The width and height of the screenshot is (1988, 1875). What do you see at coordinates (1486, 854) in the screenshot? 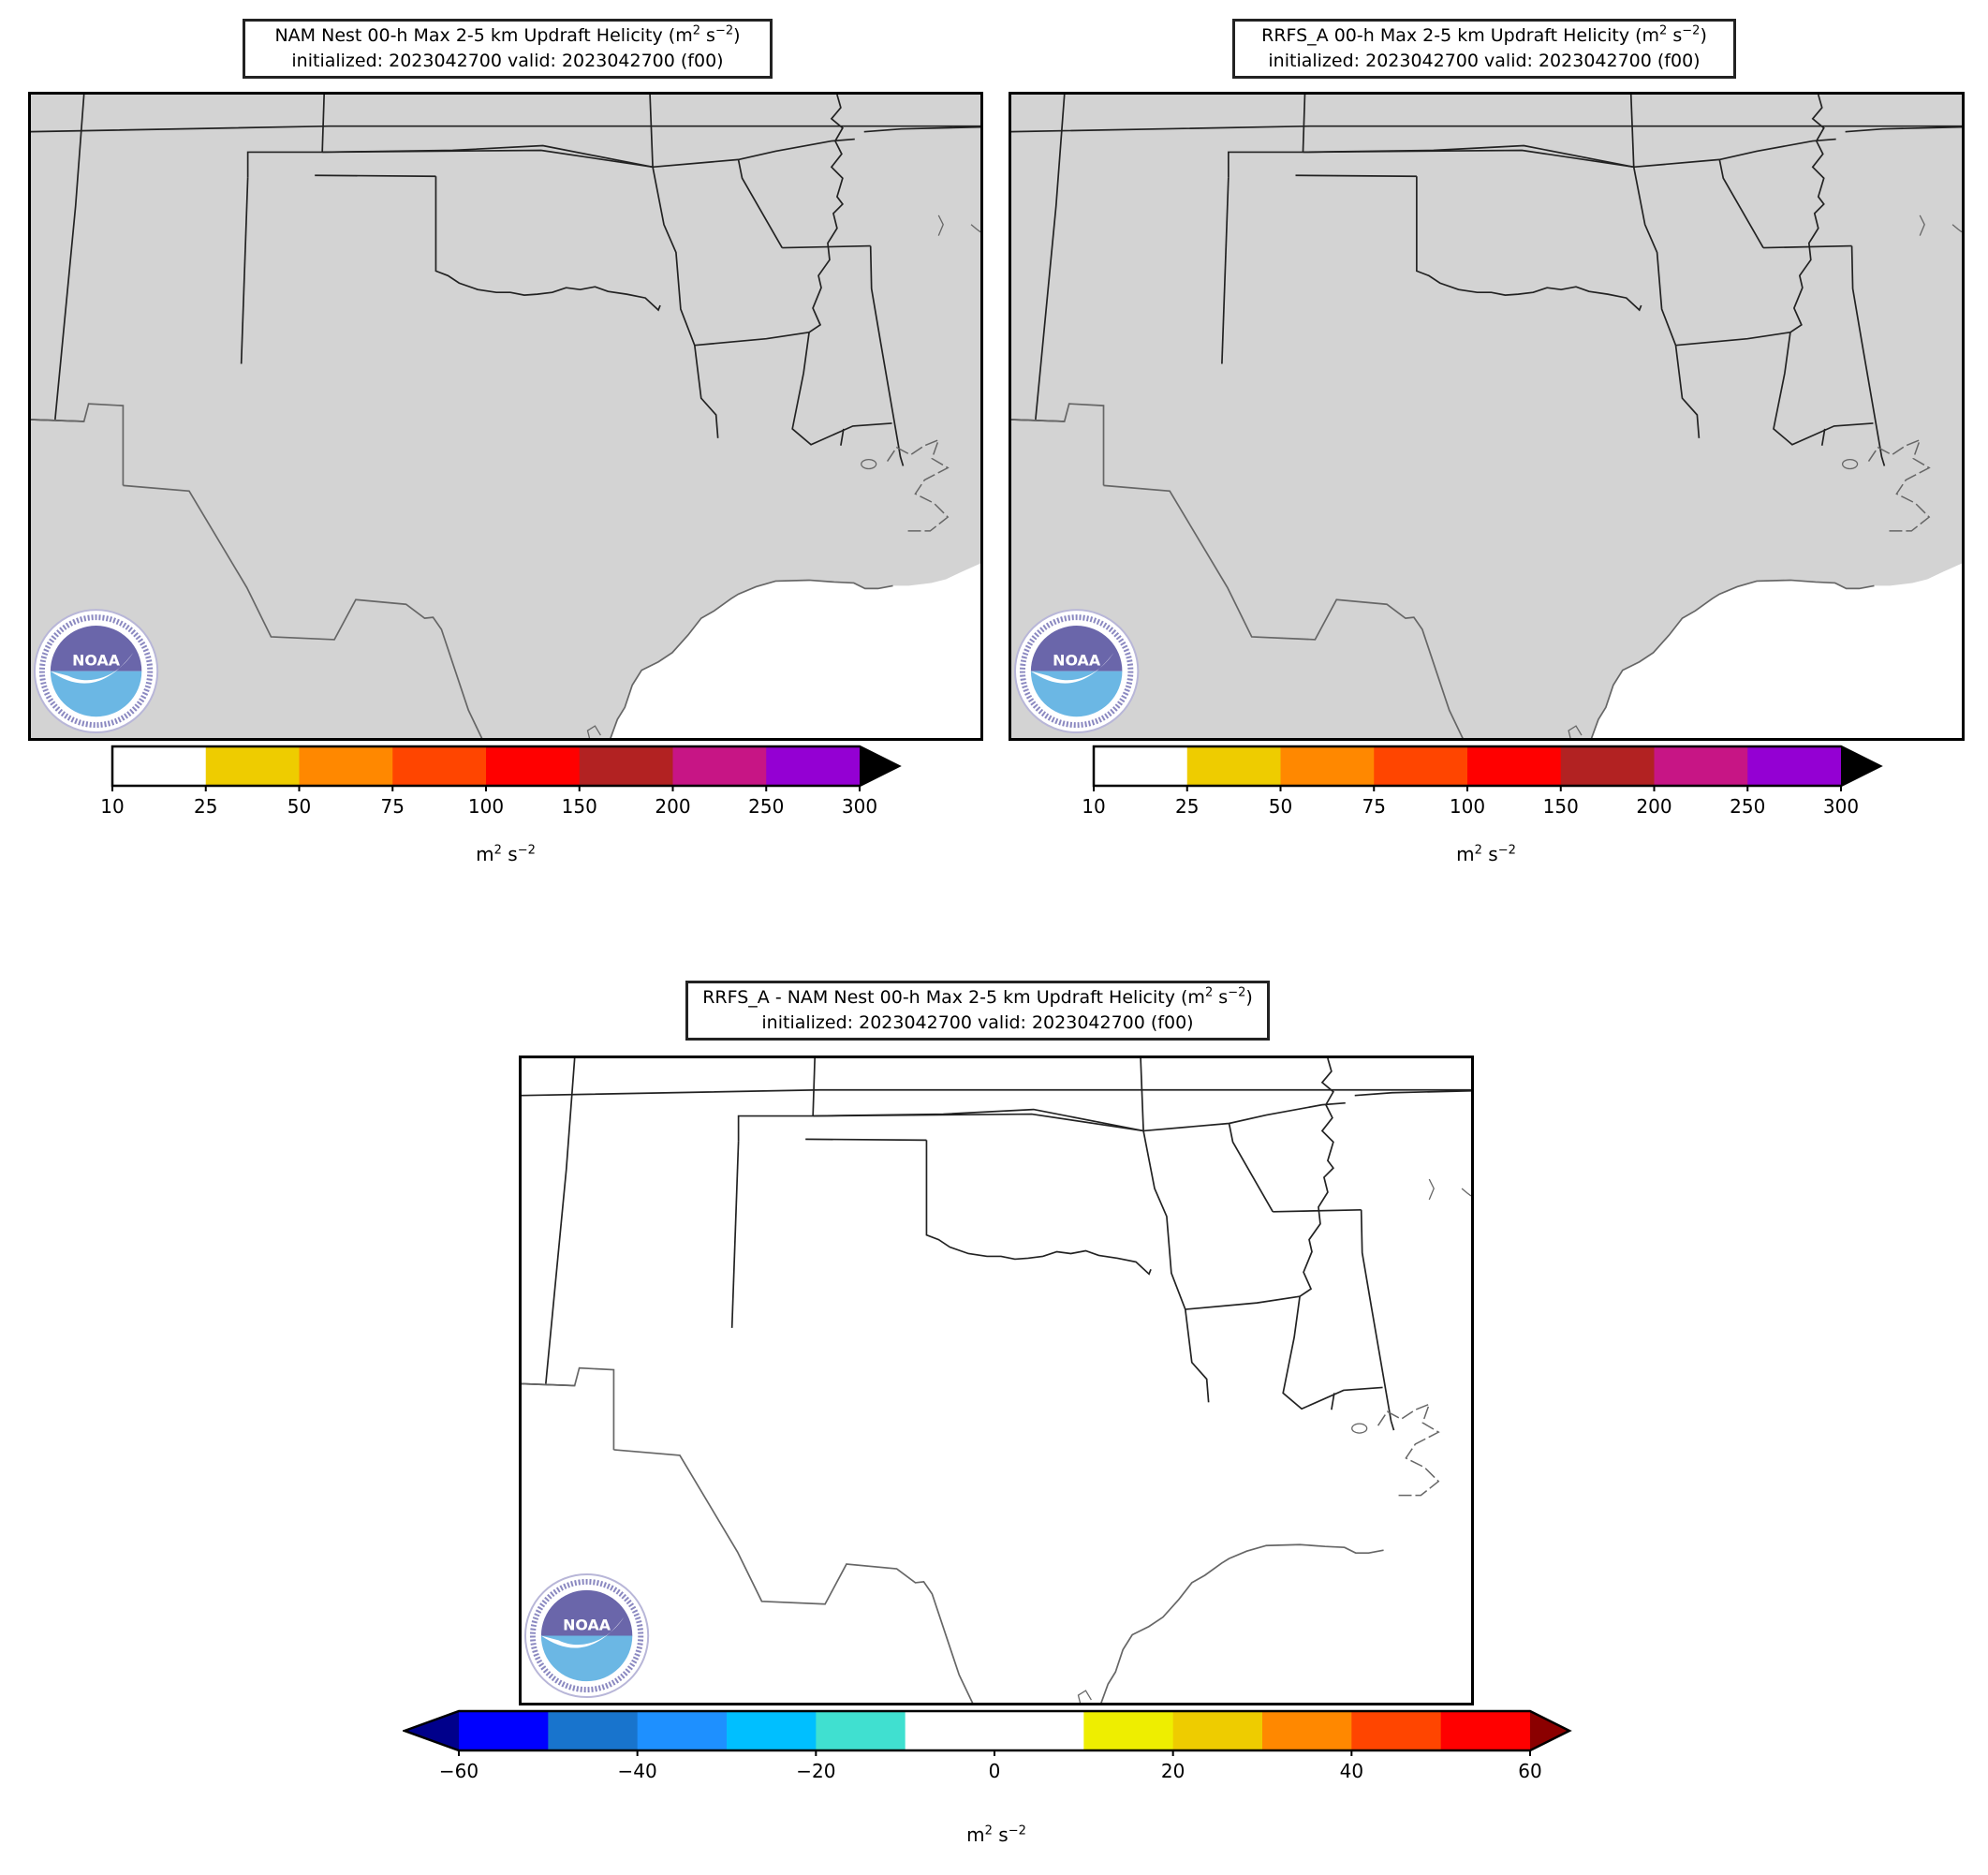
I see `colorbar-units-rrfs: m2 s−2` at bounding box center [1486, 854].